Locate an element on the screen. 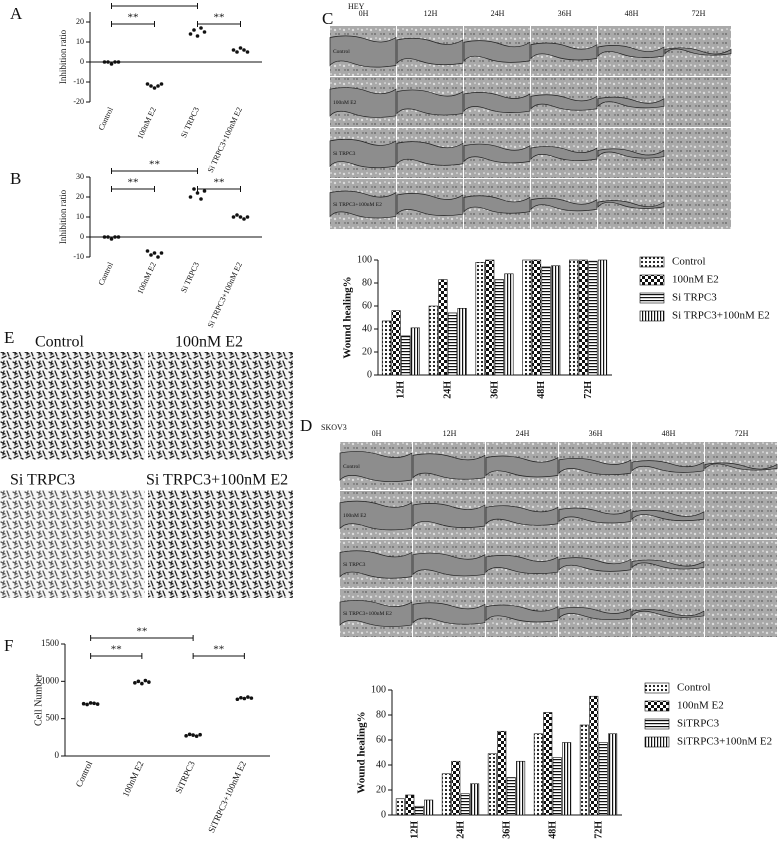 Image resolution: width=778 pixels, height=846 pixels. time-label: 24H is located at coordinates (523, 433).